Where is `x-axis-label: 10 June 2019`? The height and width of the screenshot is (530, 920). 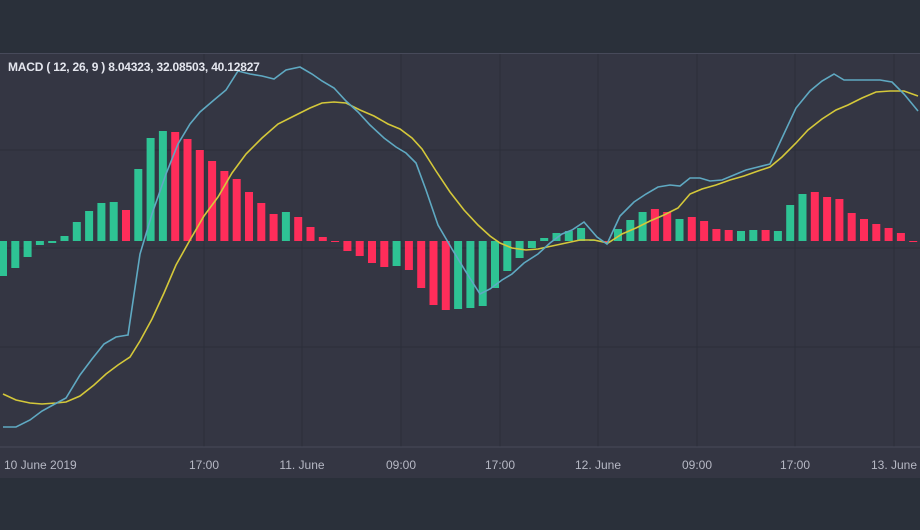
x-axis-label: 10 June 2019 is located at coordinates (40, 465).